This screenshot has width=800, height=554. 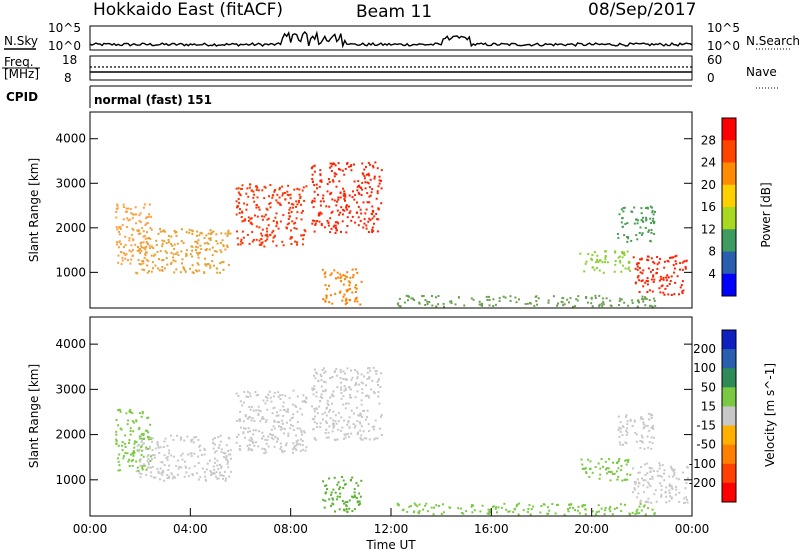 I want to click on colorbar-tick-label: 28, so click(x=708, y=140).